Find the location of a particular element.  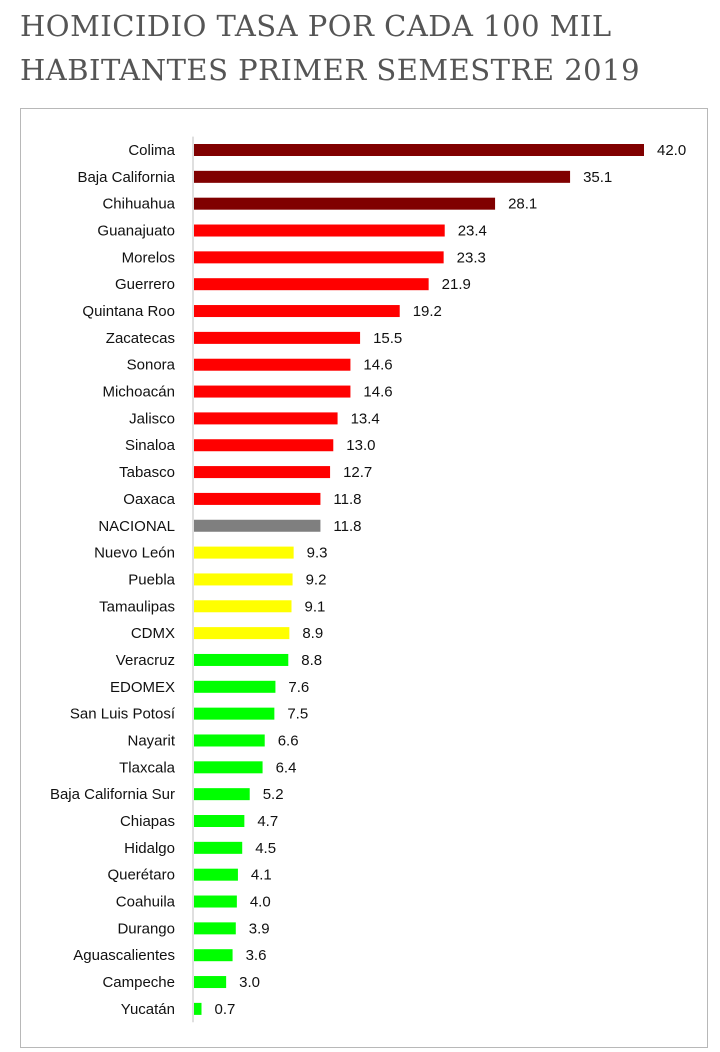

category-label-sinaloa: Sinaloa is located at coordinates (150, 445).